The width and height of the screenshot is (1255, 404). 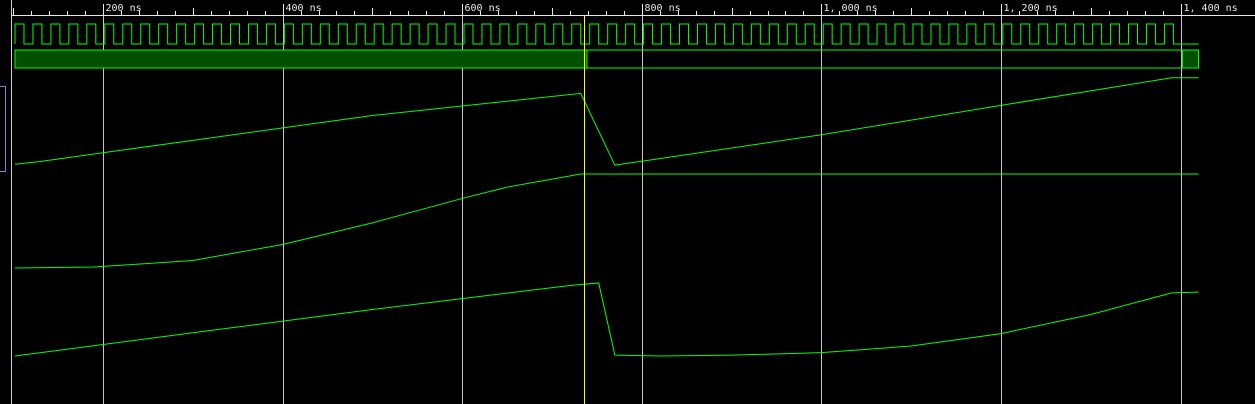 What do you see at coordinates (1031, 8) in the screenshot?
I see `ruler-label: 1, 200 ns` at bounding box center [1031, 8].